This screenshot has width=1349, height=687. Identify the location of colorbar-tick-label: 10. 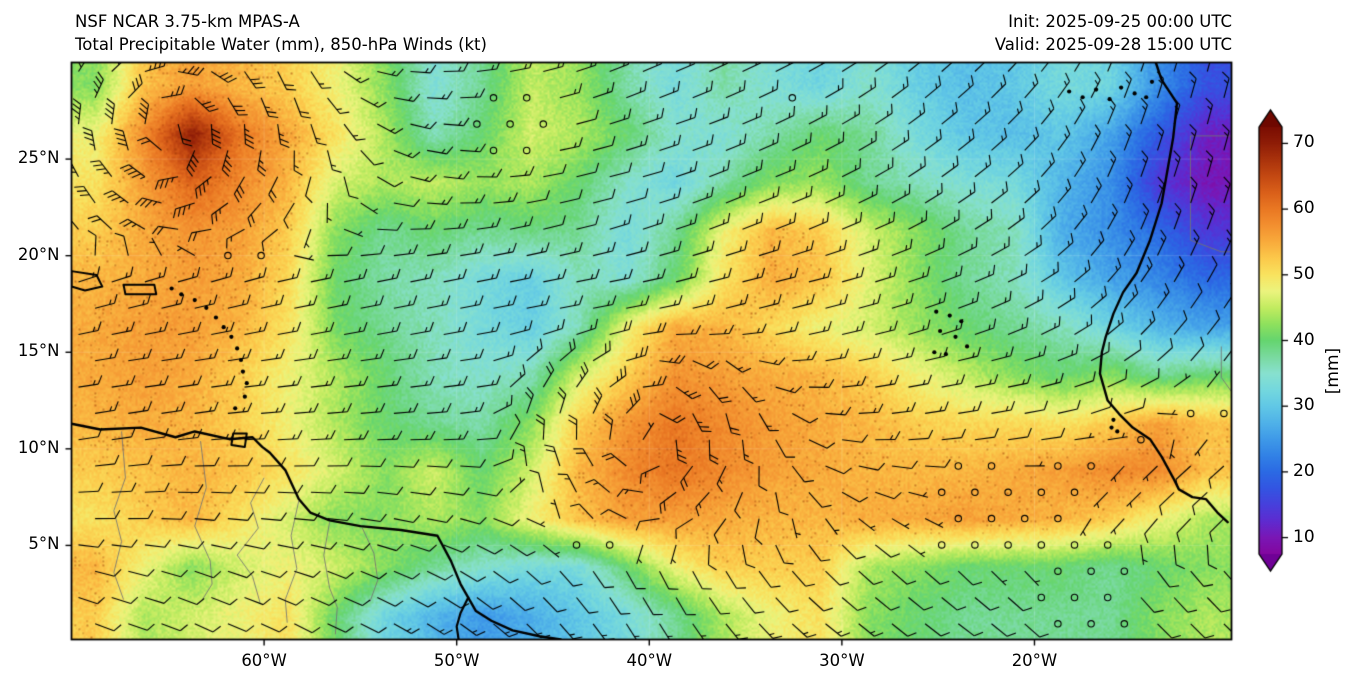
(1304, 536).